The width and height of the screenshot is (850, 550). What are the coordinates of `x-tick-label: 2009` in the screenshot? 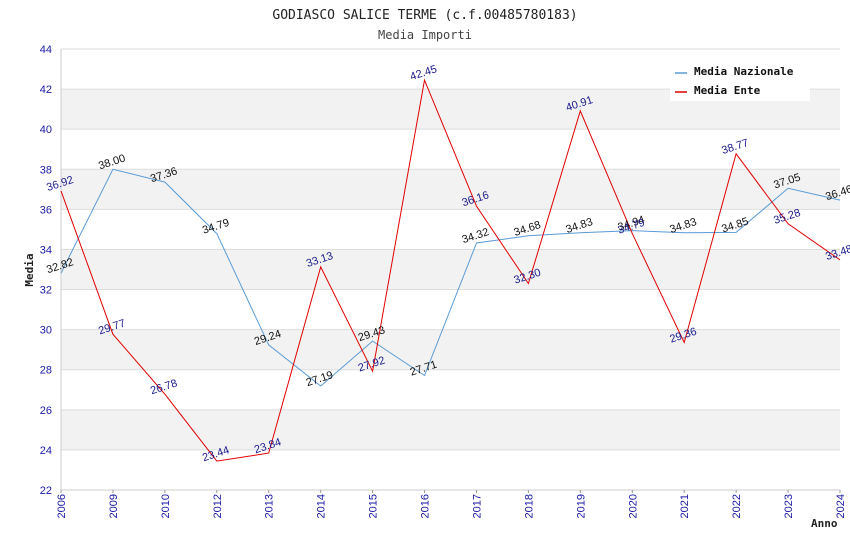 It's located at (114, 506).